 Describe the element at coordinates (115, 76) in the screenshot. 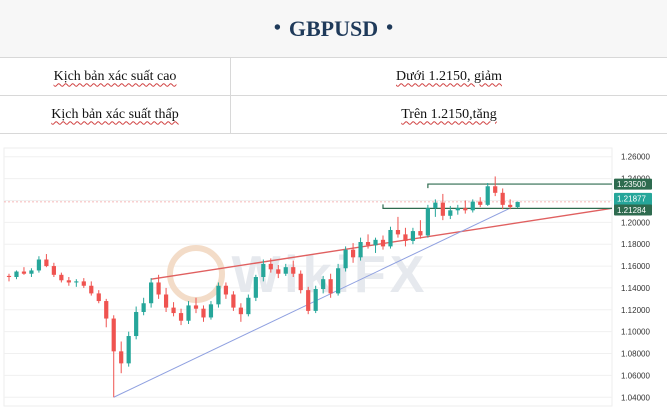

I see `scenario-label: Kịch bản xác suất cao` at that location.